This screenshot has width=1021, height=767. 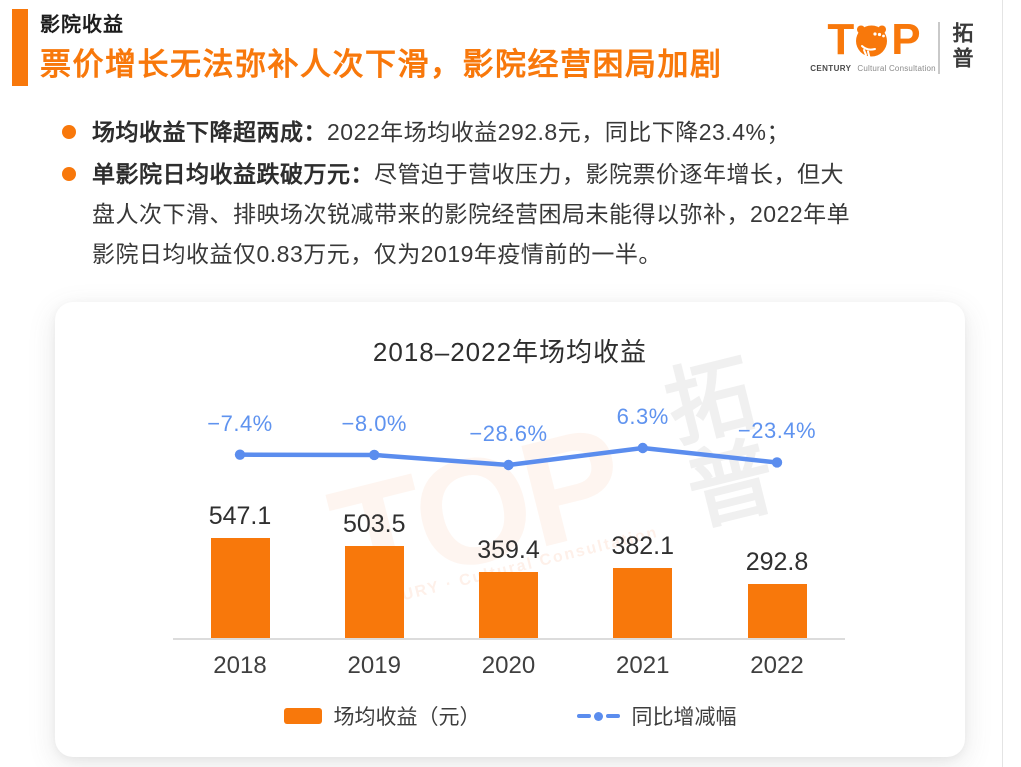 What do you see at coordinates (381, 64) in the screenshot?
I see `headline: 票价增长无法弥补人次下滑，影院经营困局加剧` at bounding box center [381, 64].